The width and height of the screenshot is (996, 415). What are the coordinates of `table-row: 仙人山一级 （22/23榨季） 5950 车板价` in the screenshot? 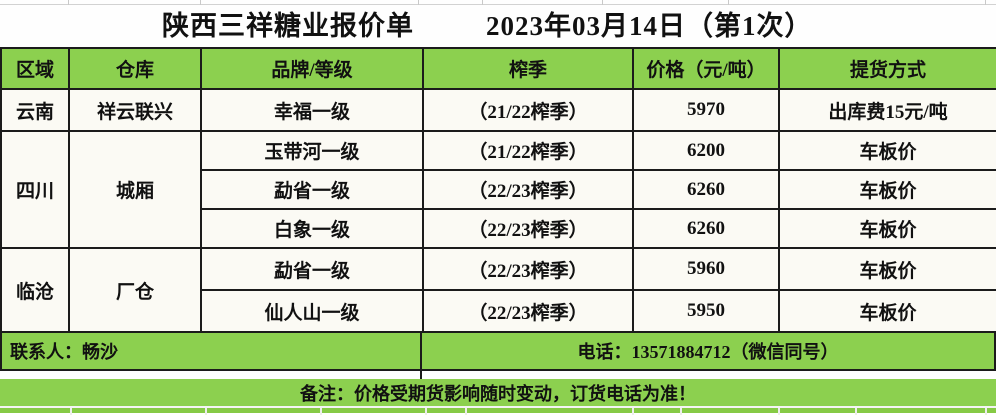 It's located at (498, 311).